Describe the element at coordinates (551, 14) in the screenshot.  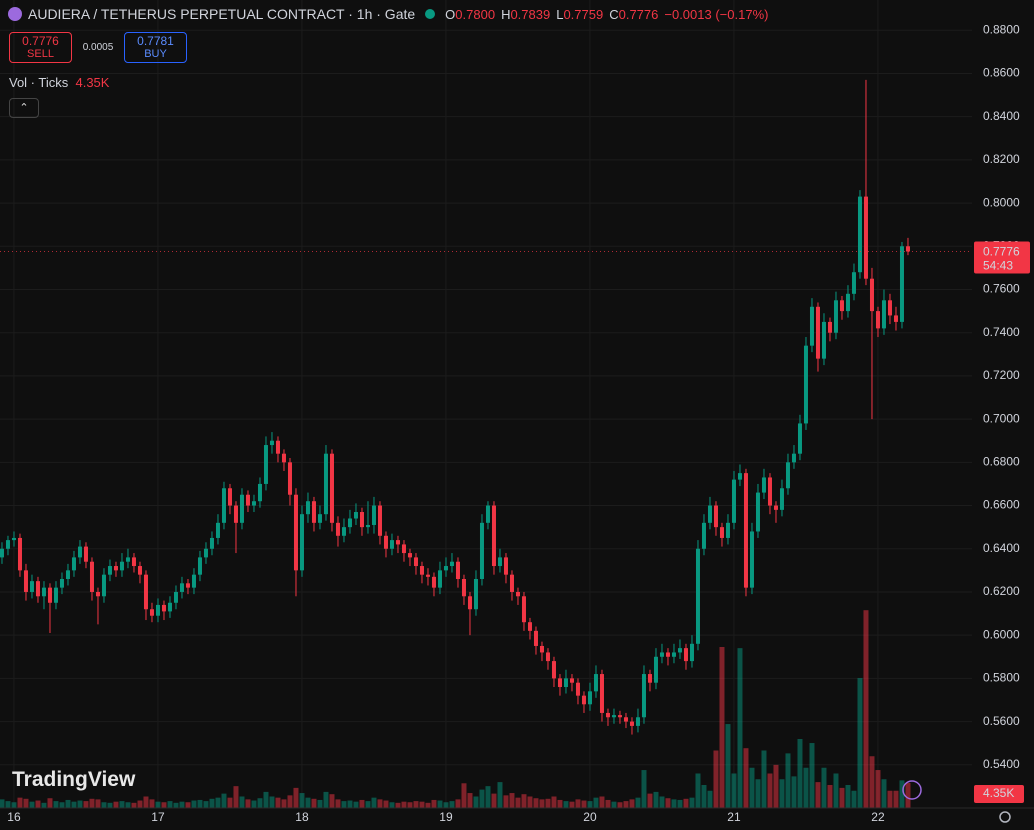
I see `ohlc-legend: O0.7800 H0.7839 L0.7759 C0.7776` at that location.